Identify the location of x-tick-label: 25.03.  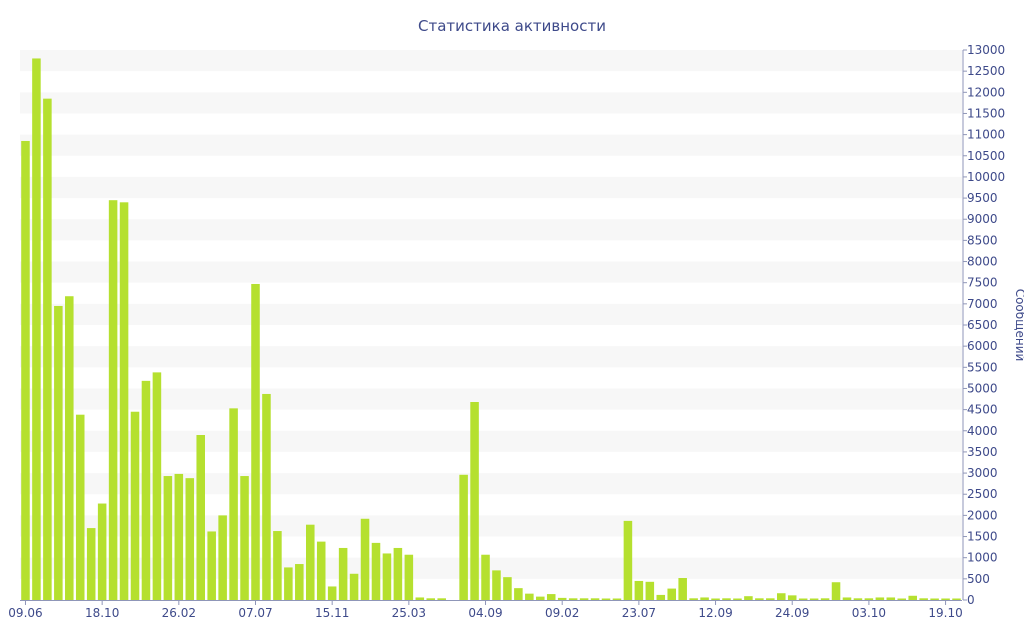
(409, 613).